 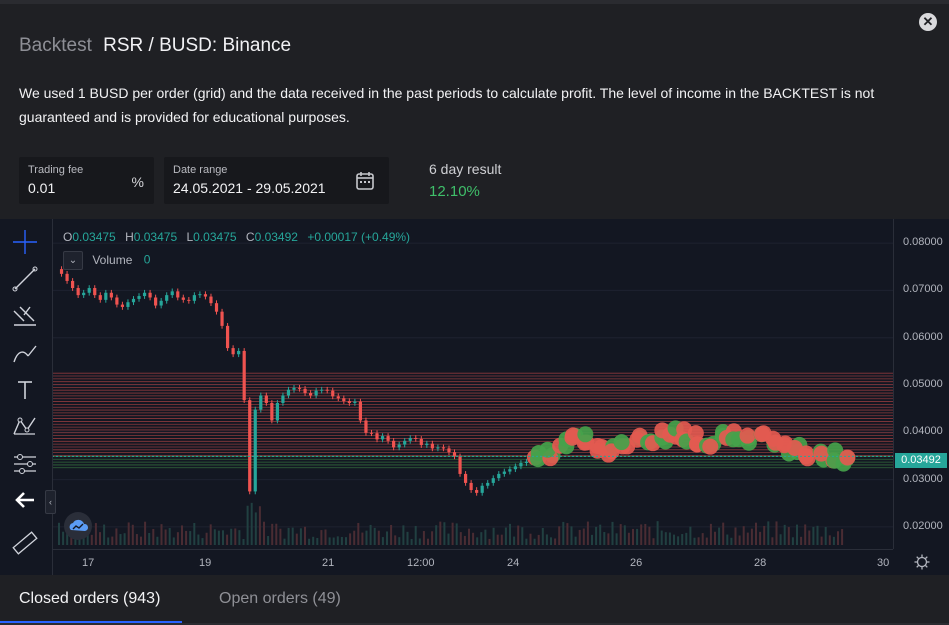 I want to click on time-tick-label: 28, so click(x=760, y=563).